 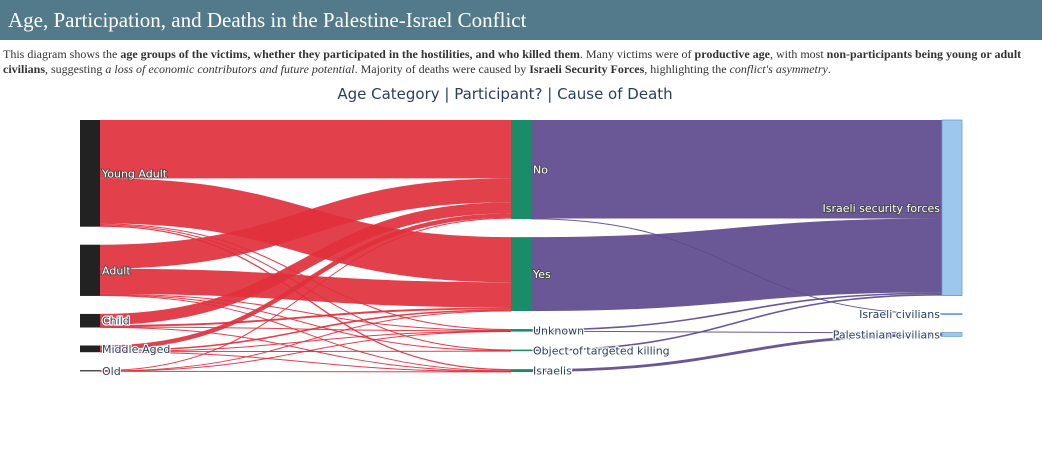 I want to click on sankey-node-label-object-of-targeted-killing: Object of targeted killing, so click(x=601, y=350).